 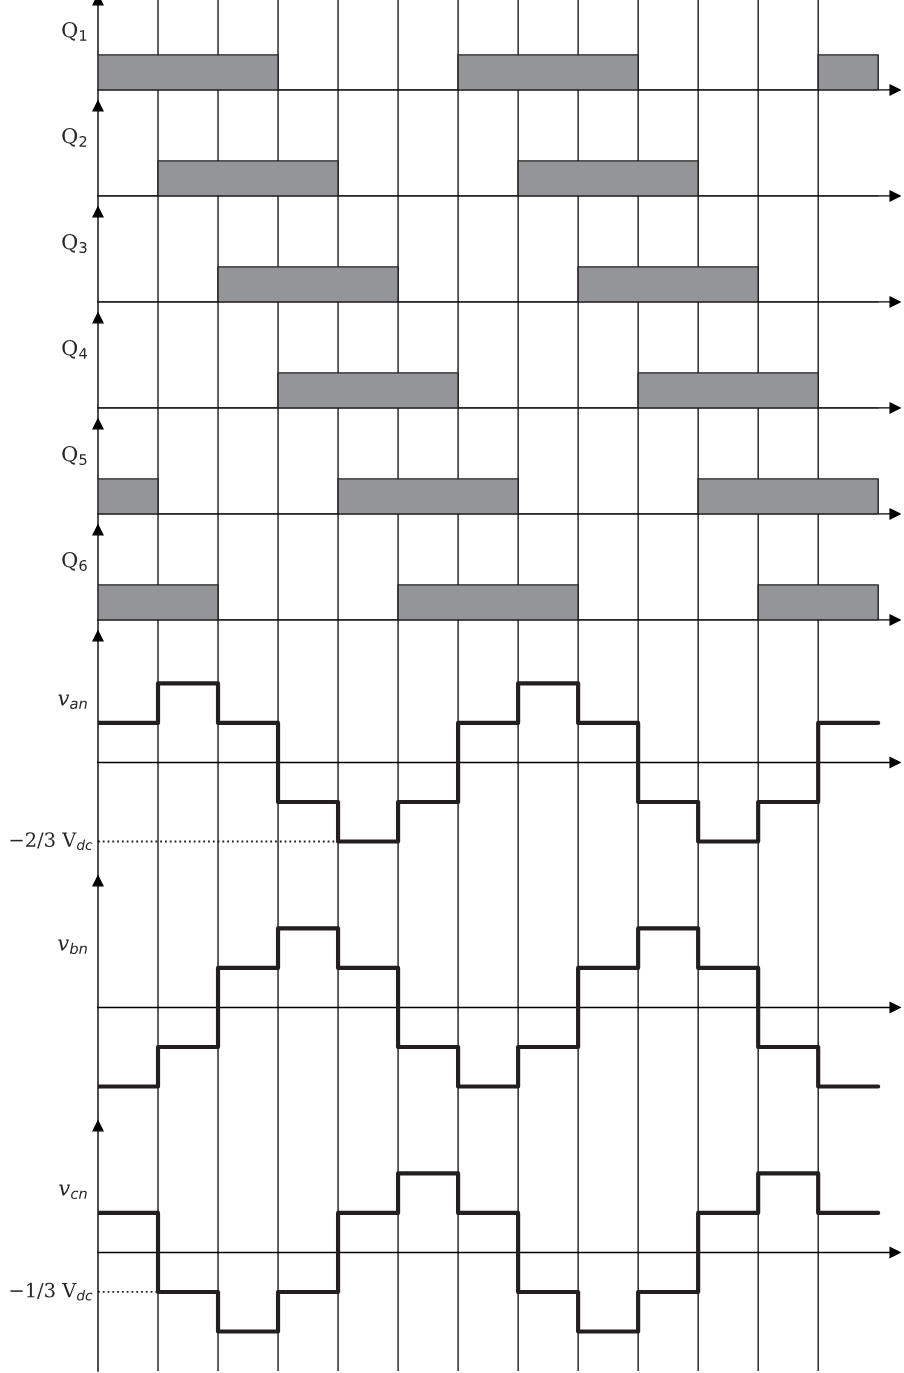 I want to click on y-axis-title: v$_{bn}$, so click(x=72, y=947).